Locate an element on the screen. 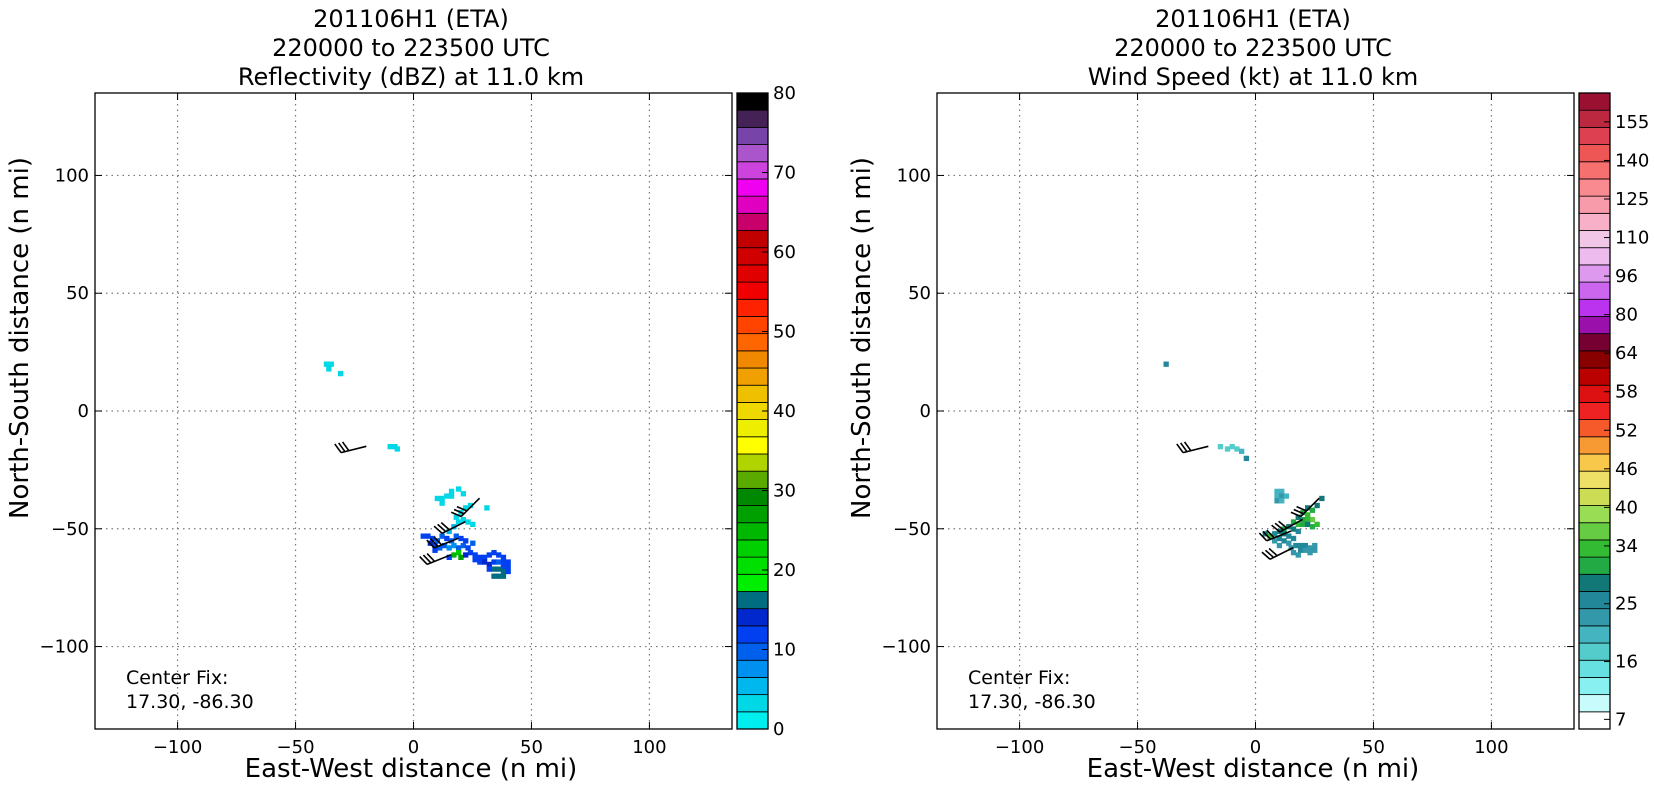  colorbar-tick-label: 50 is located at coordinates (784, 332).